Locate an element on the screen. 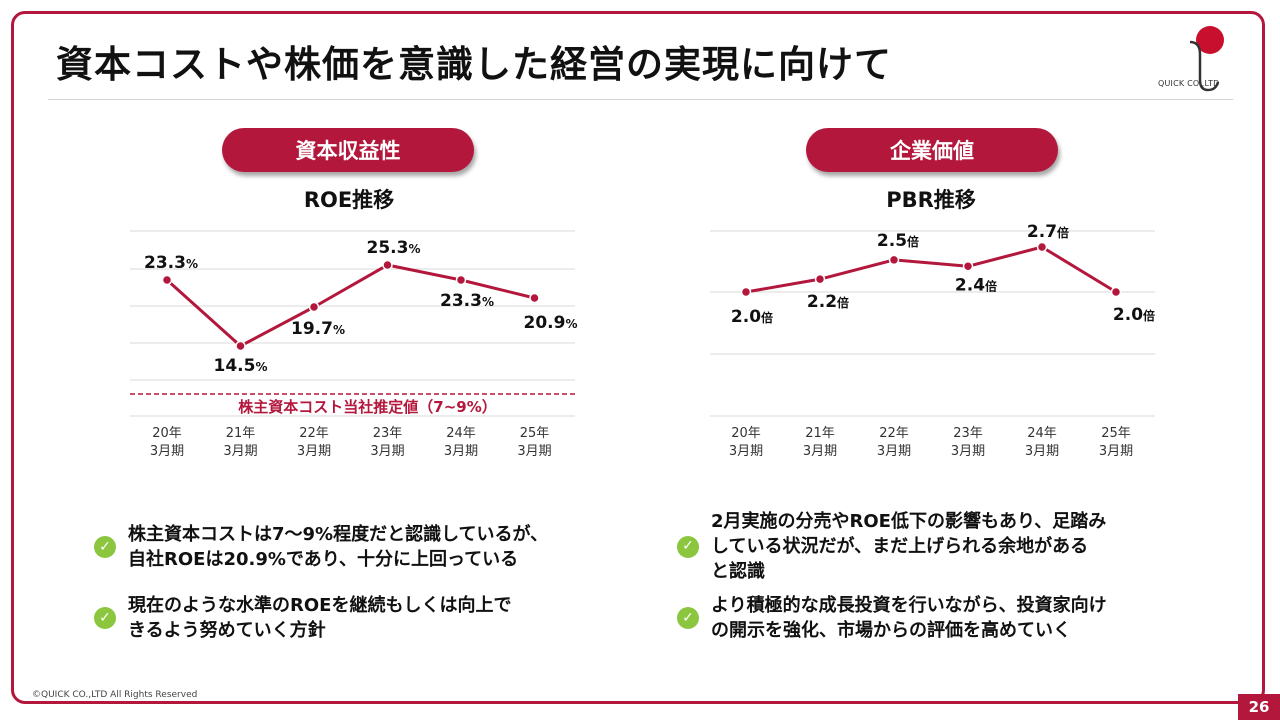 The height and width of the screenshot is (720, 1280). left-bullet-2: ✓ 現在のような水準のROEを継続もしくは向上で きるよう努めていく方針 is located at coordinates (302, 618).